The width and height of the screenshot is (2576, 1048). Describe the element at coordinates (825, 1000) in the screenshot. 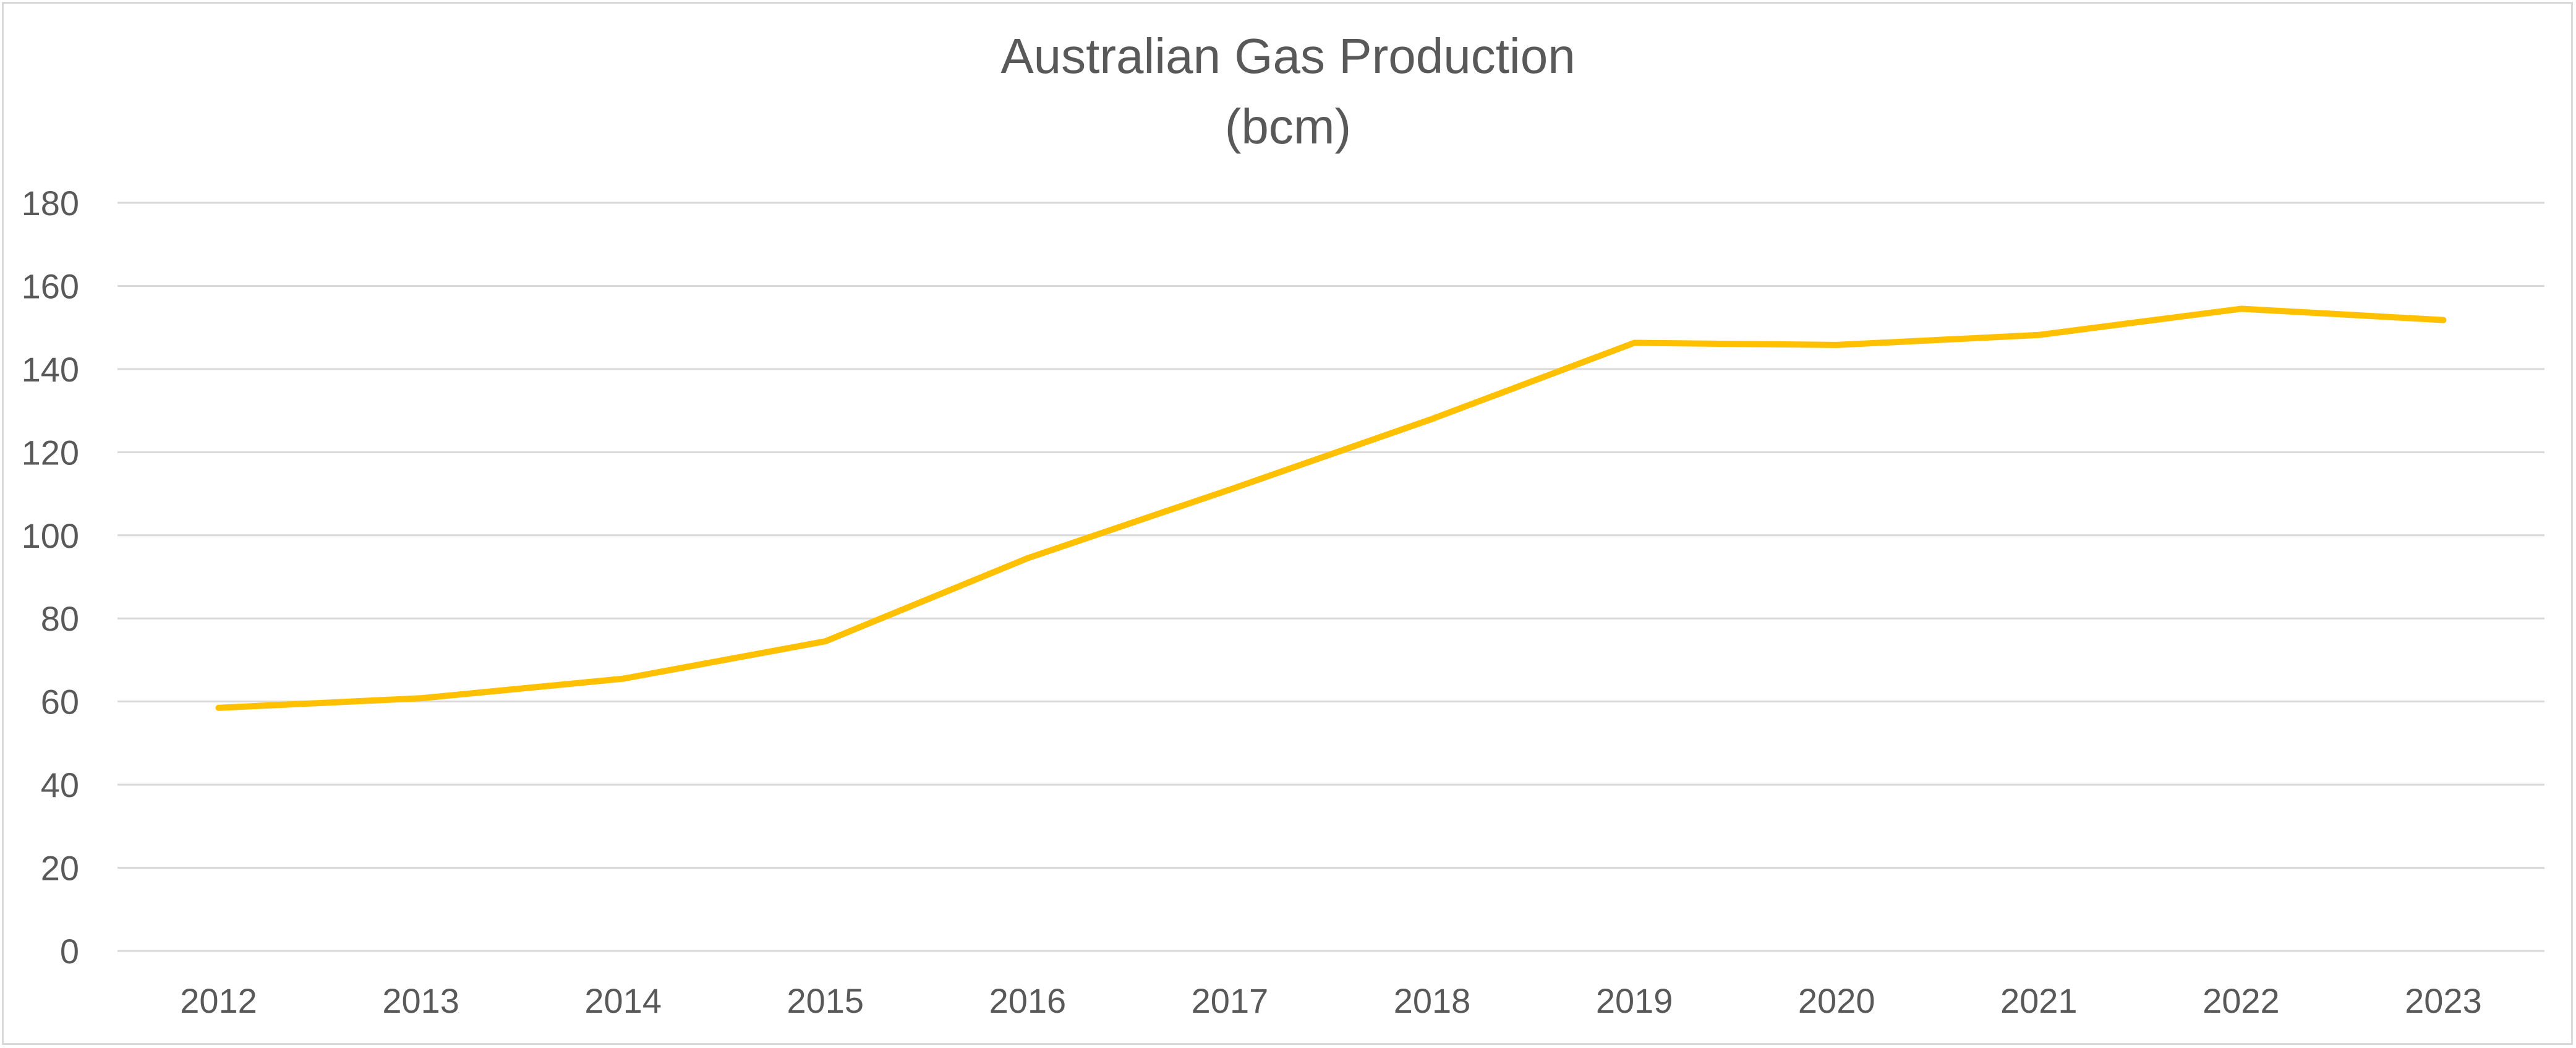

I see `x-tick-label: 2015` at that location.